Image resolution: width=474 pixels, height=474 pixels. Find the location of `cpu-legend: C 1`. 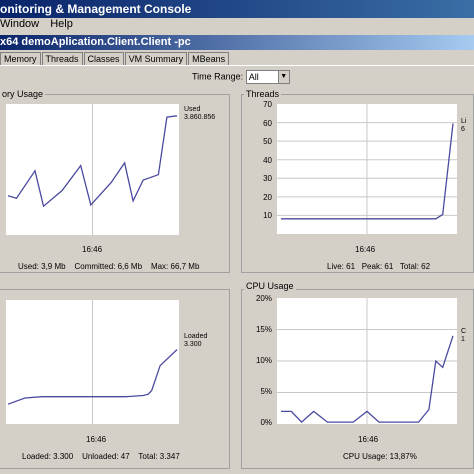

cpu-legend: C 1 is located at coordinates (463, 336).